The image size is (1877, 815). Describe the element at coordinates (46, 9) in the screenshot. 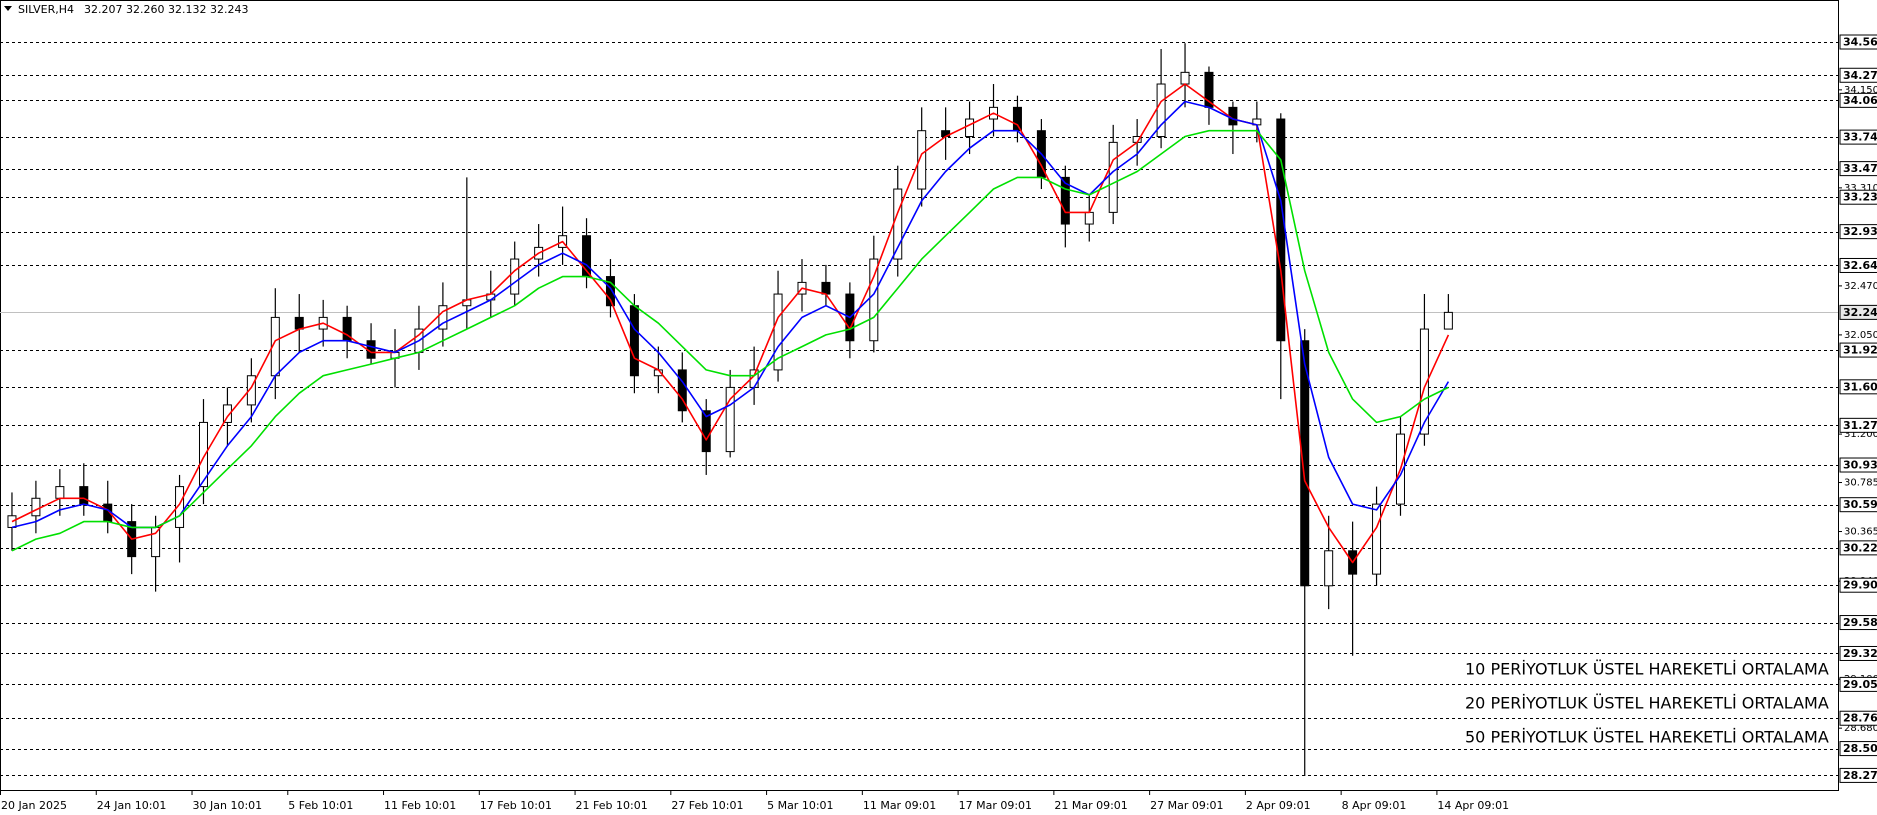

I see `symbol-title: SILVER,H4` at that location.